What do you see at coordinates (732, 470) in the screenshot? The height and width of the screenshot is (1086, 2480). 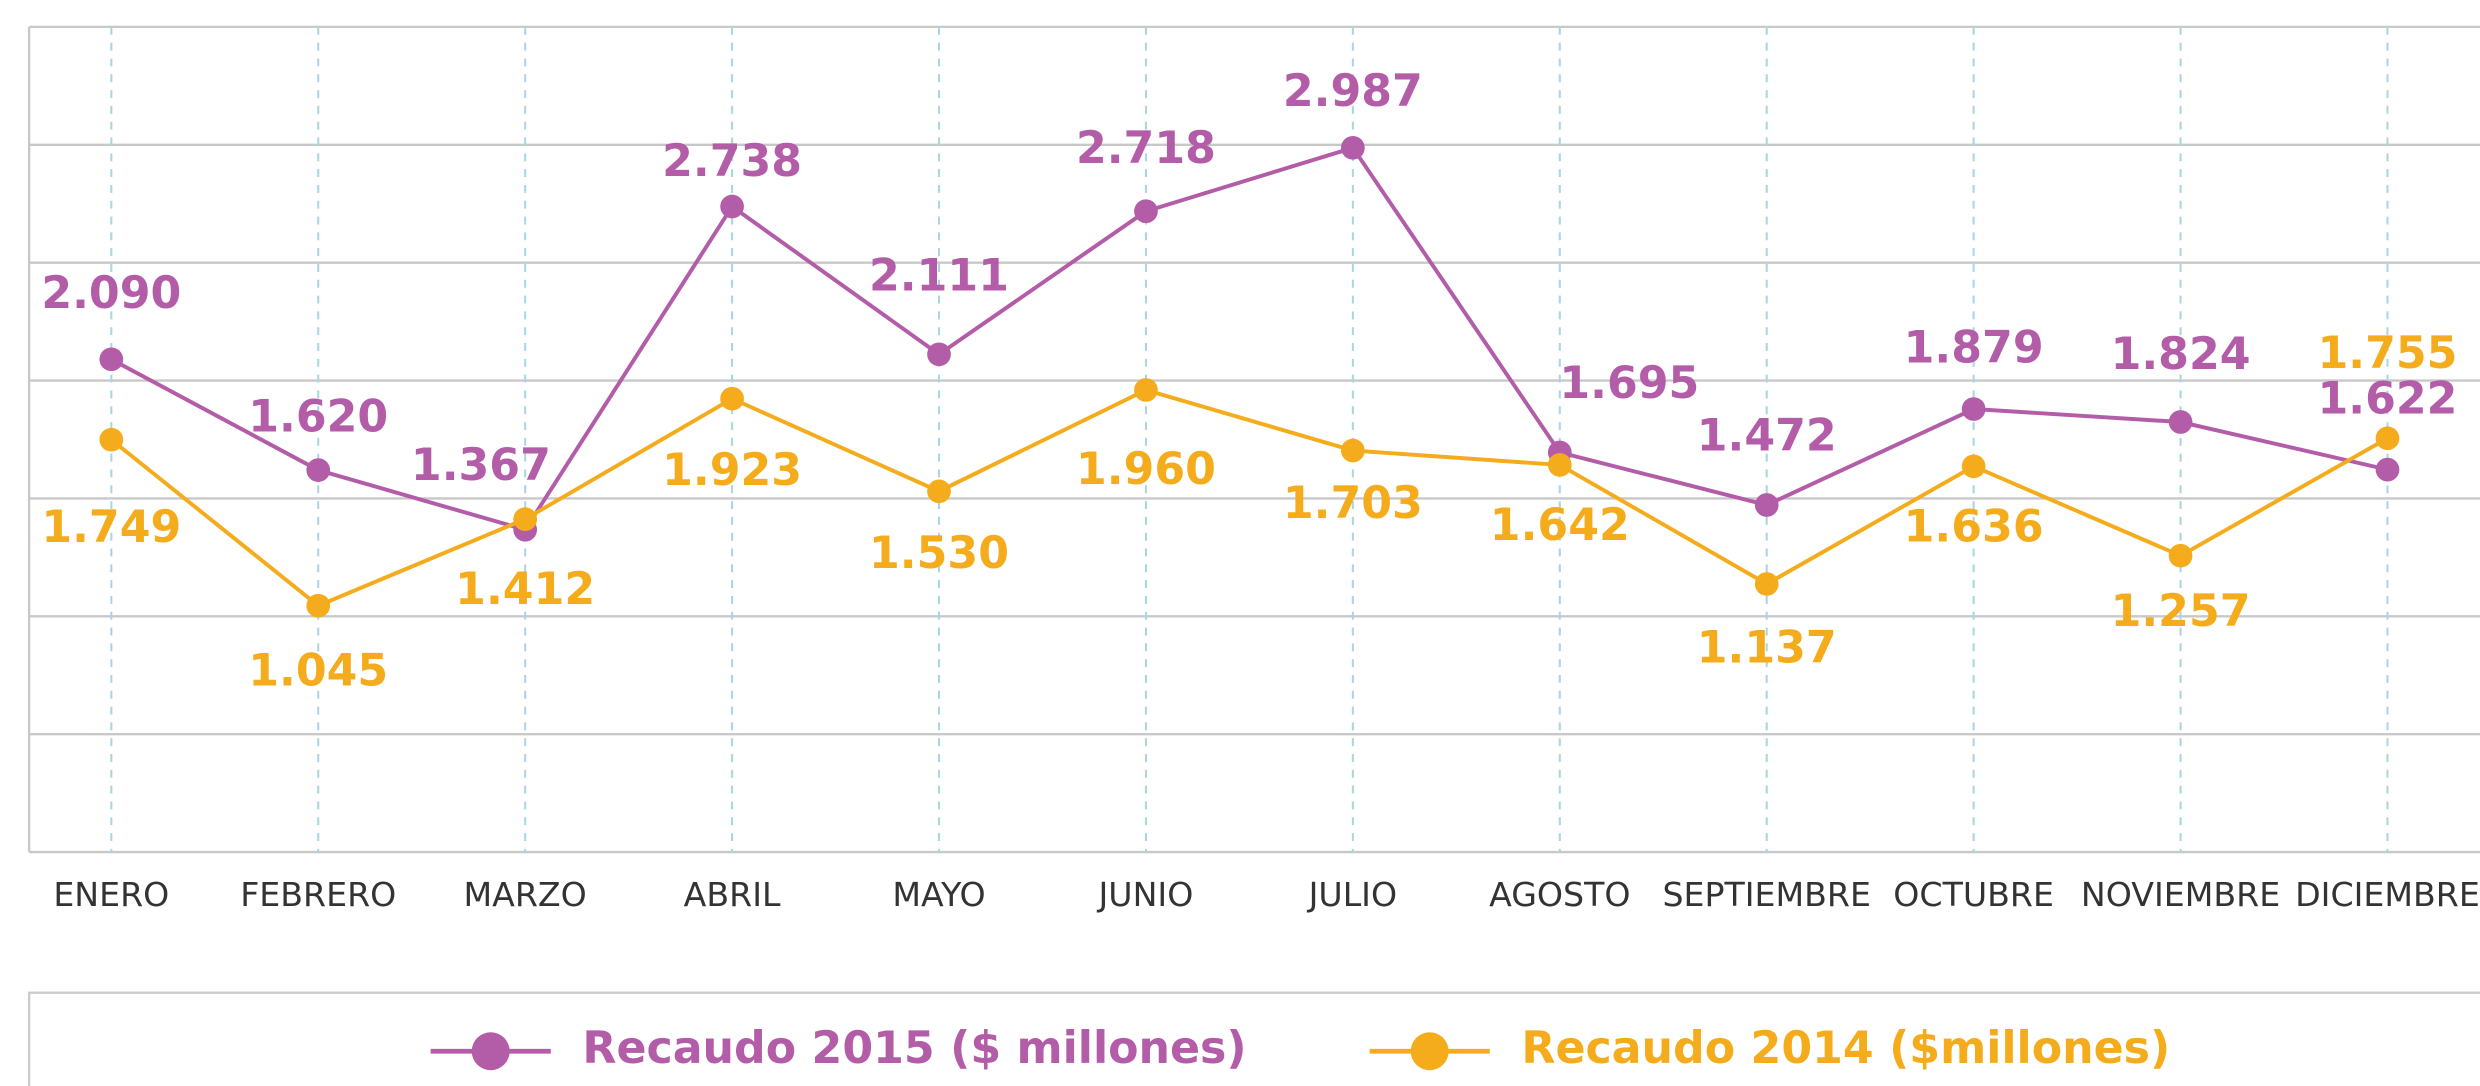 I see `data-label: 1.923` at bounding box center [732, 470].